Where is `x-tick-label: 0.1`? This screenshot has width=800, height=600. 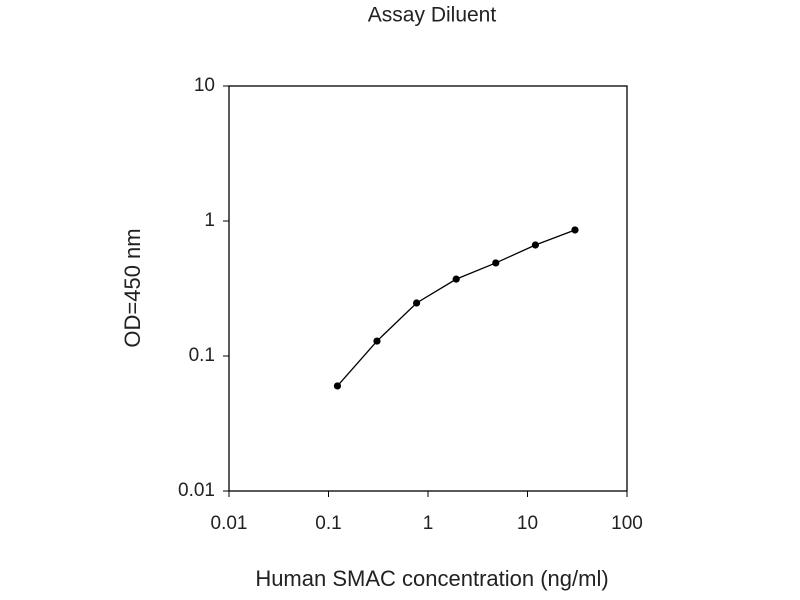 x-tick-label: 0.1 is located at coordinates (328, 523).